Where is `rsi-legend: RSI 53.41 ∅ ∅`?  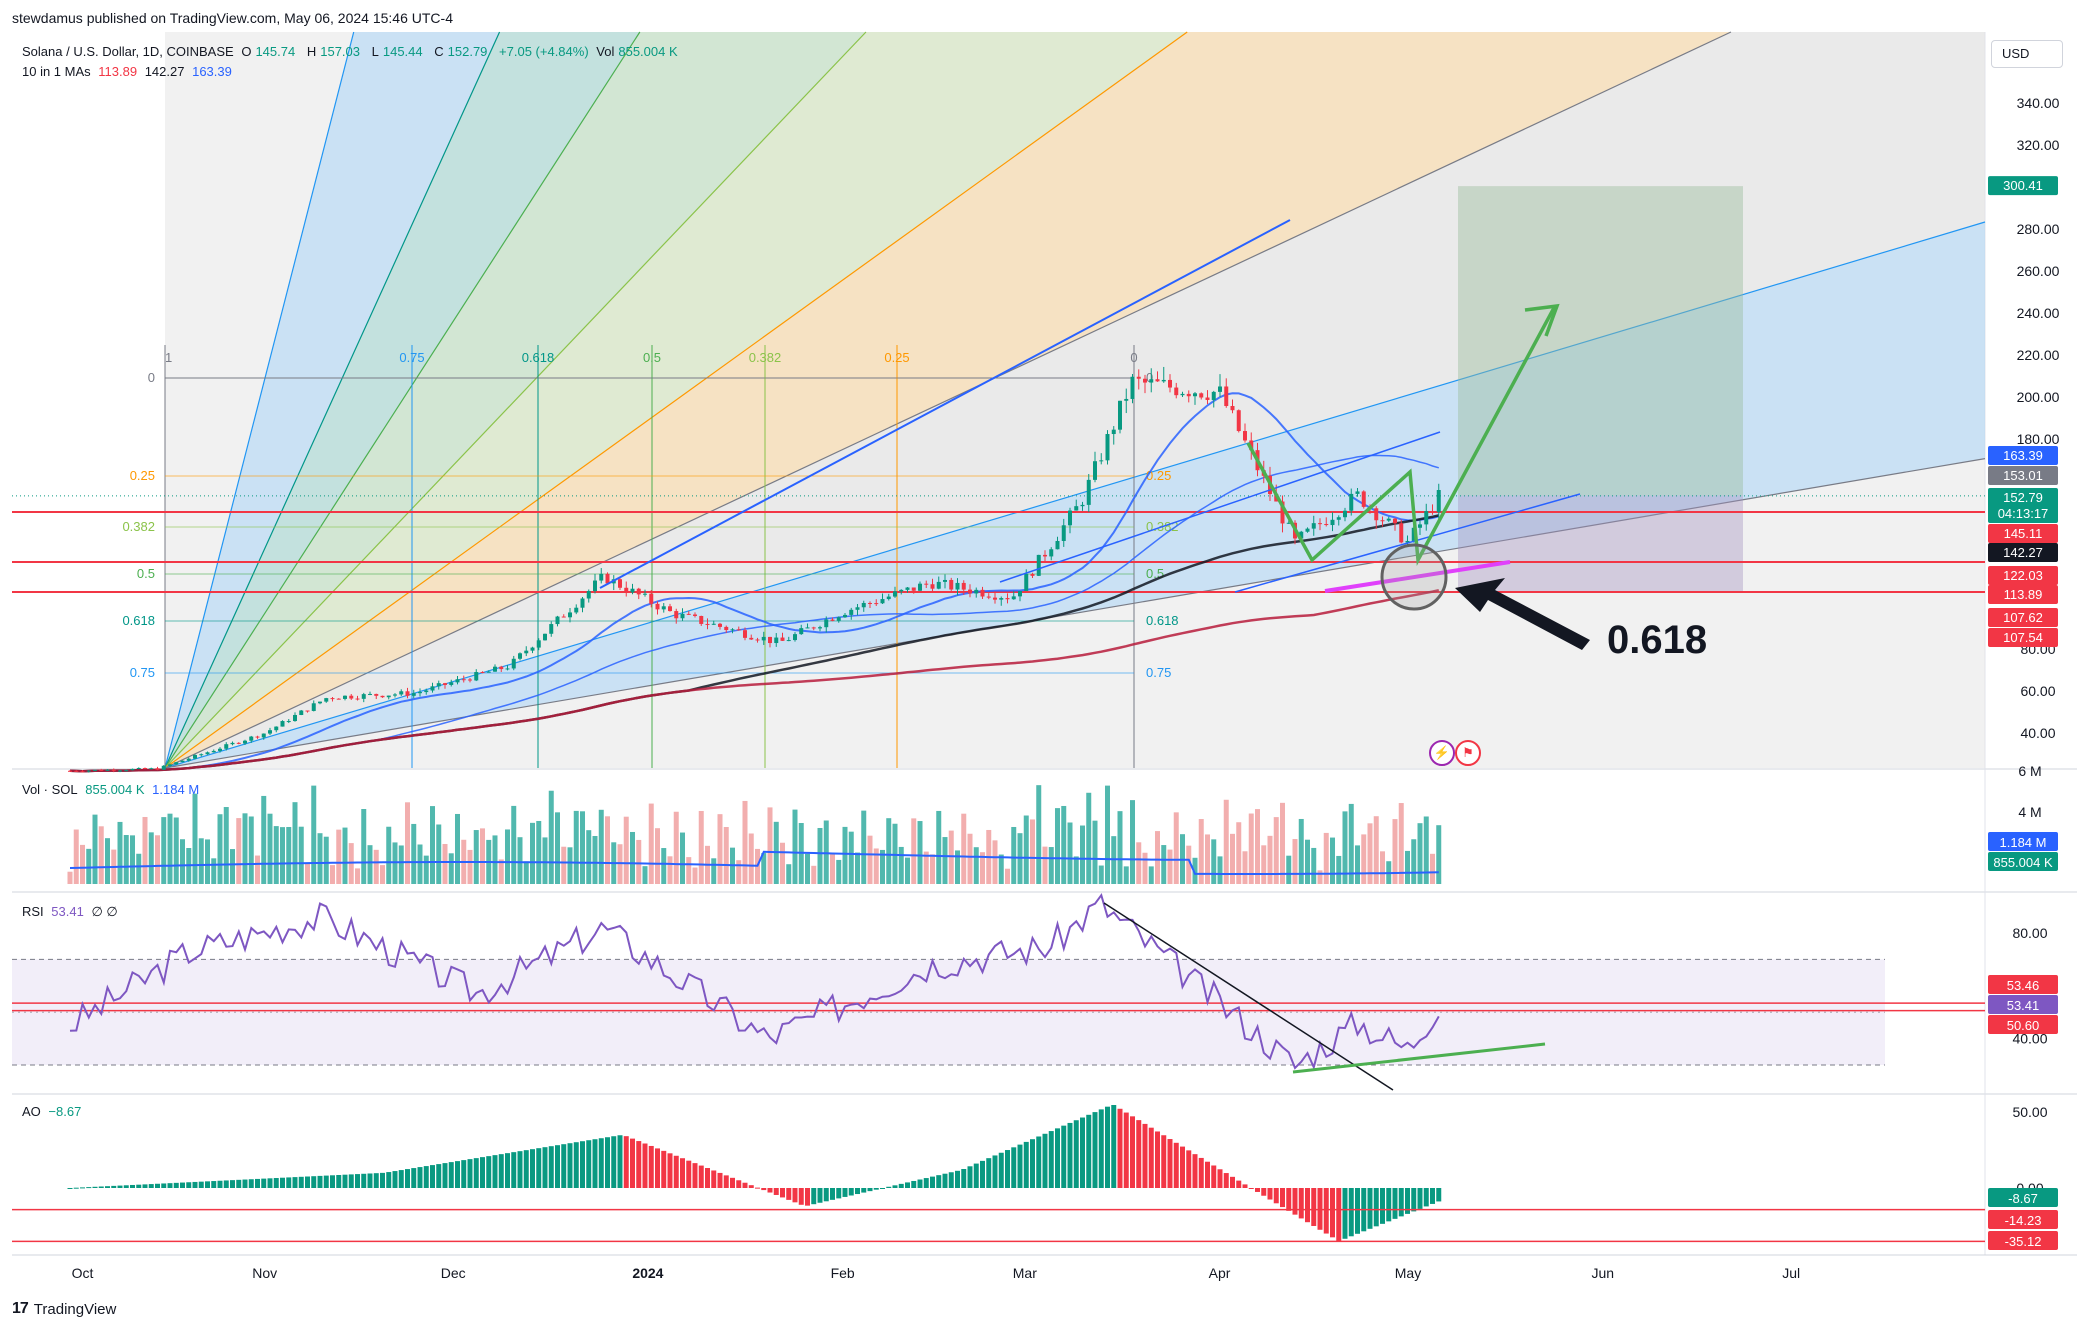
rsi-legend: RSI 53.41 ∅ ∅ is located at coordinates (72, 912).